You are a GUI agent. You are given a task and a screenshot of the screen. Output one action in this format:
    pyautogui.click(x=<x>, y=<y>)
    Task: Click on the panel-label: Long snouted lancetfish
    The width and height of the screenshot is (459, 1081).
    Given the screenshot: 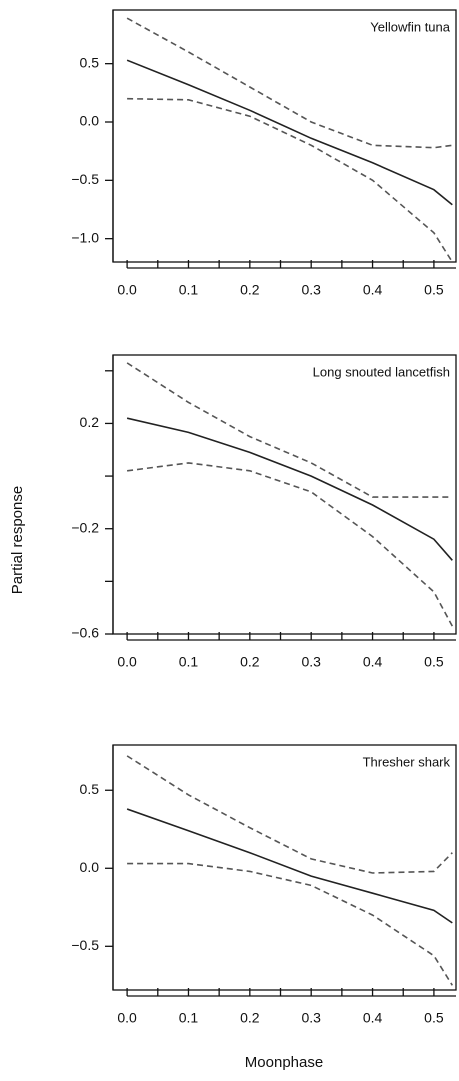 What is the action you would take?
    pyautogui.click(x=381, y=371)
    